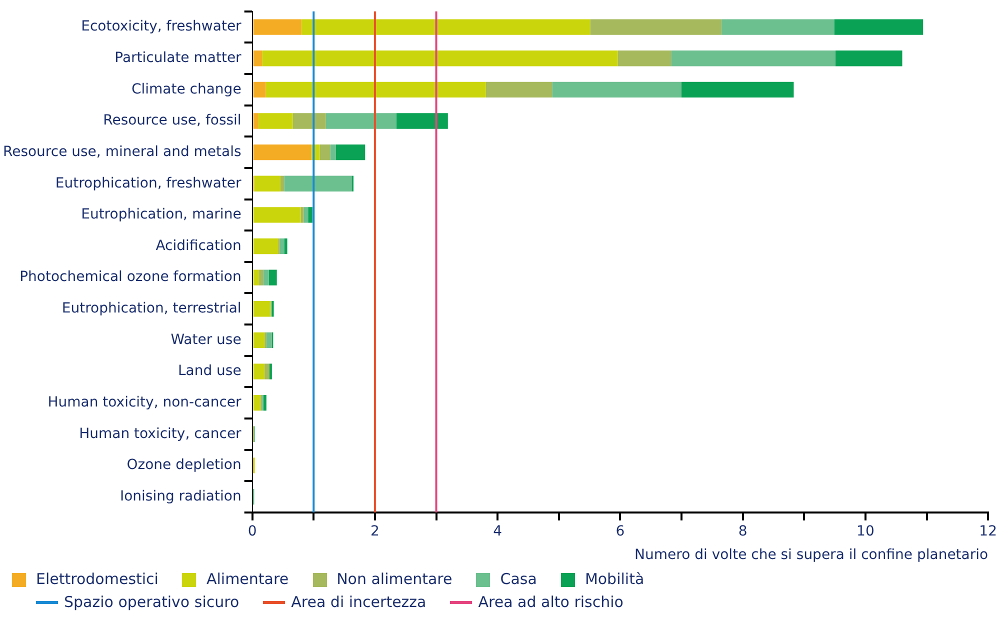  I want to click on y-tick-label: Ozone depletion, so click(184, 465).